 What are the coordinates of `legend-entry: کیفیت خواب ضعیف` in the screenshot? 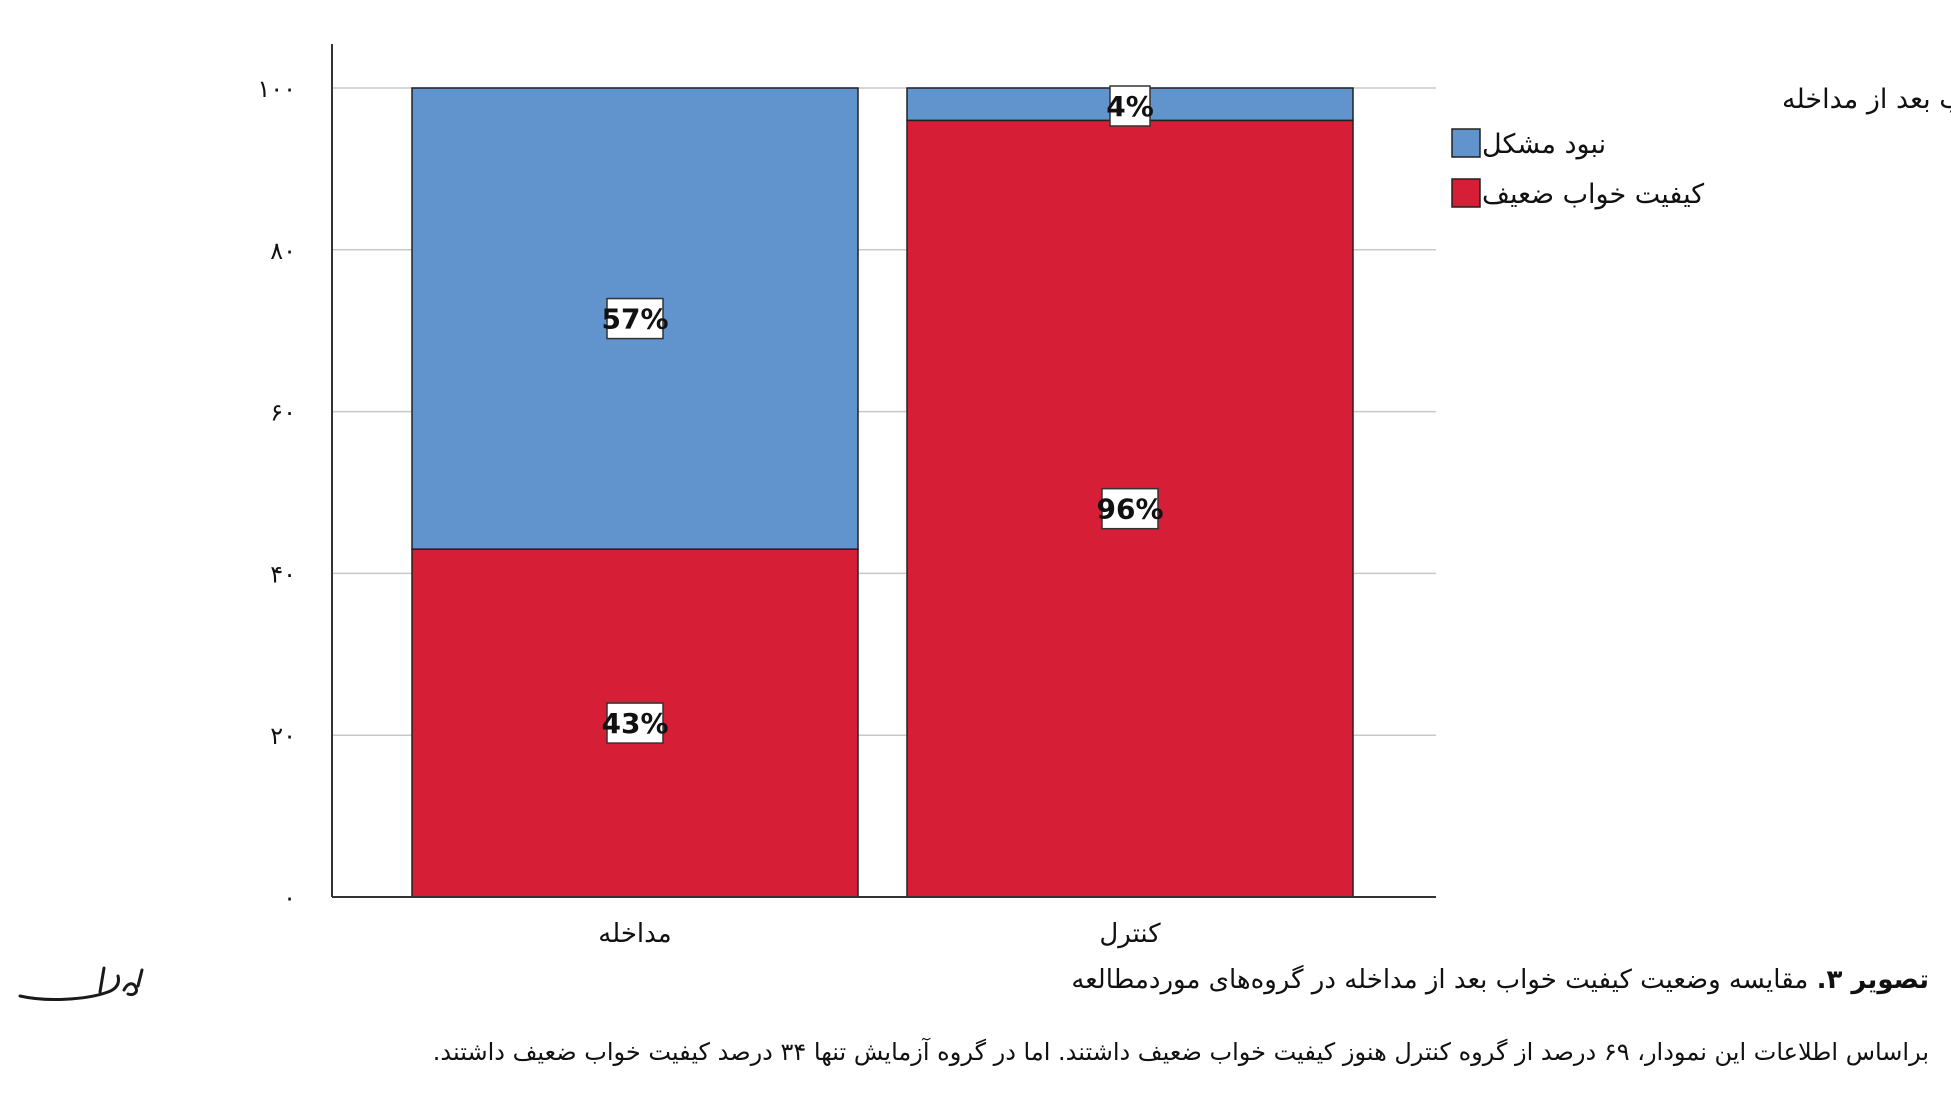 It's located at (1593, 194).